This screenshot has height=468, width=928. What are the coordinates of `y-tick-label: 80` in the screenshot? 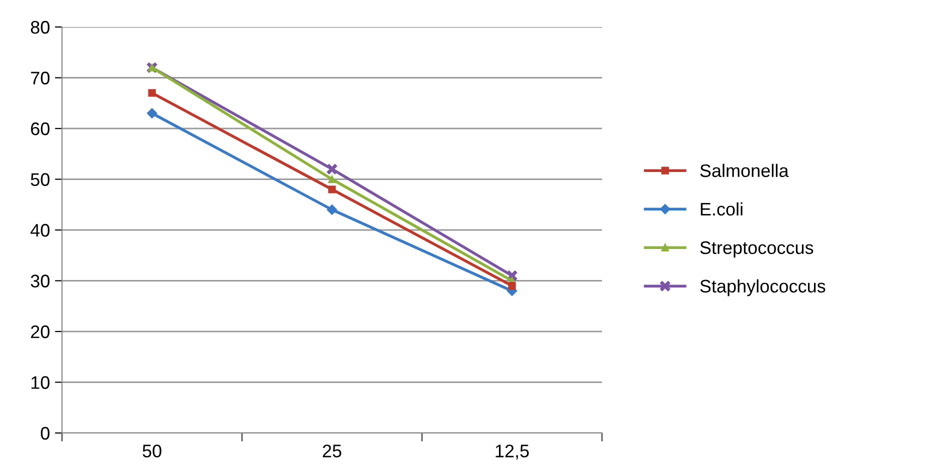 It's located at (40, 27).